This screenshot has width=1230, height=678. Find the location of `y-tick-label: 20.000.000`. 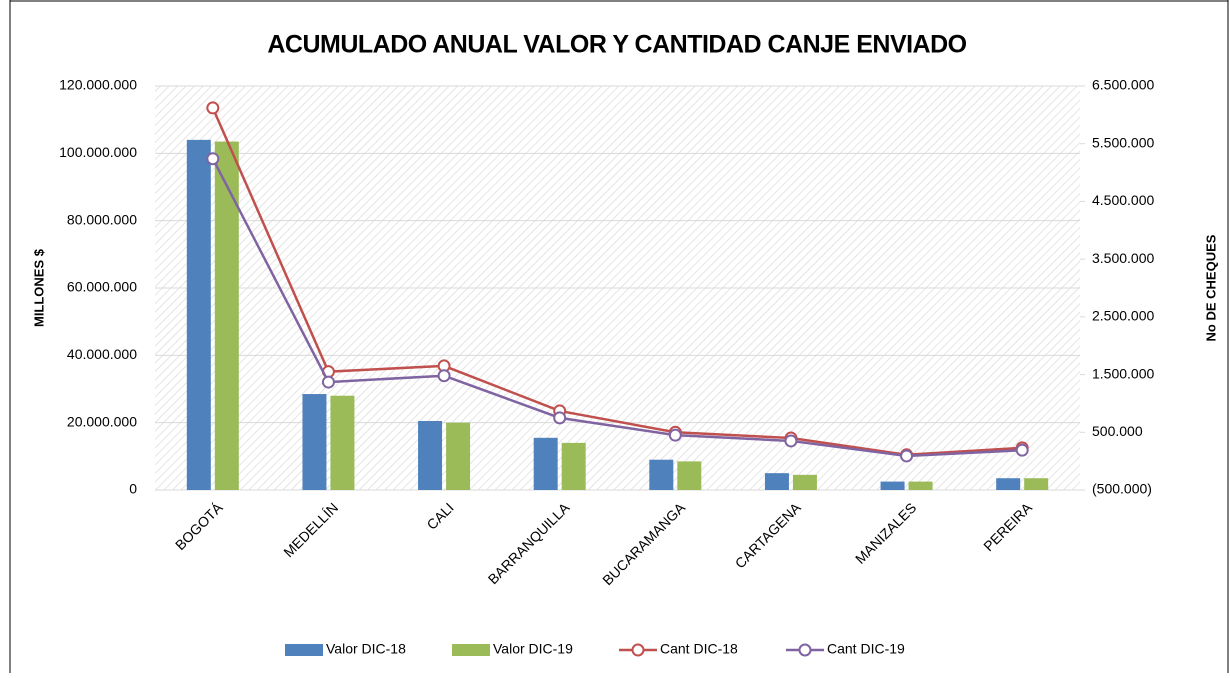

y-tick-label: 20.000.000 is located at coordinates (102, 421).